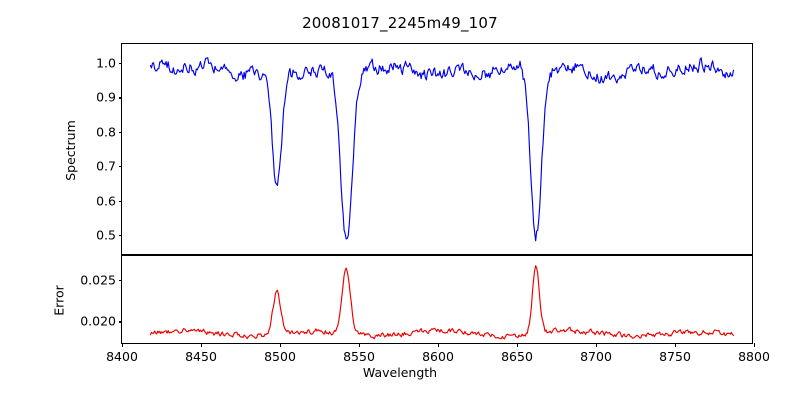 The height and width of the screenshot is (400, 800). Describe the element at coordinates (122, 356) in the screenshot. I see `x-tick-label: 8400` at that location.